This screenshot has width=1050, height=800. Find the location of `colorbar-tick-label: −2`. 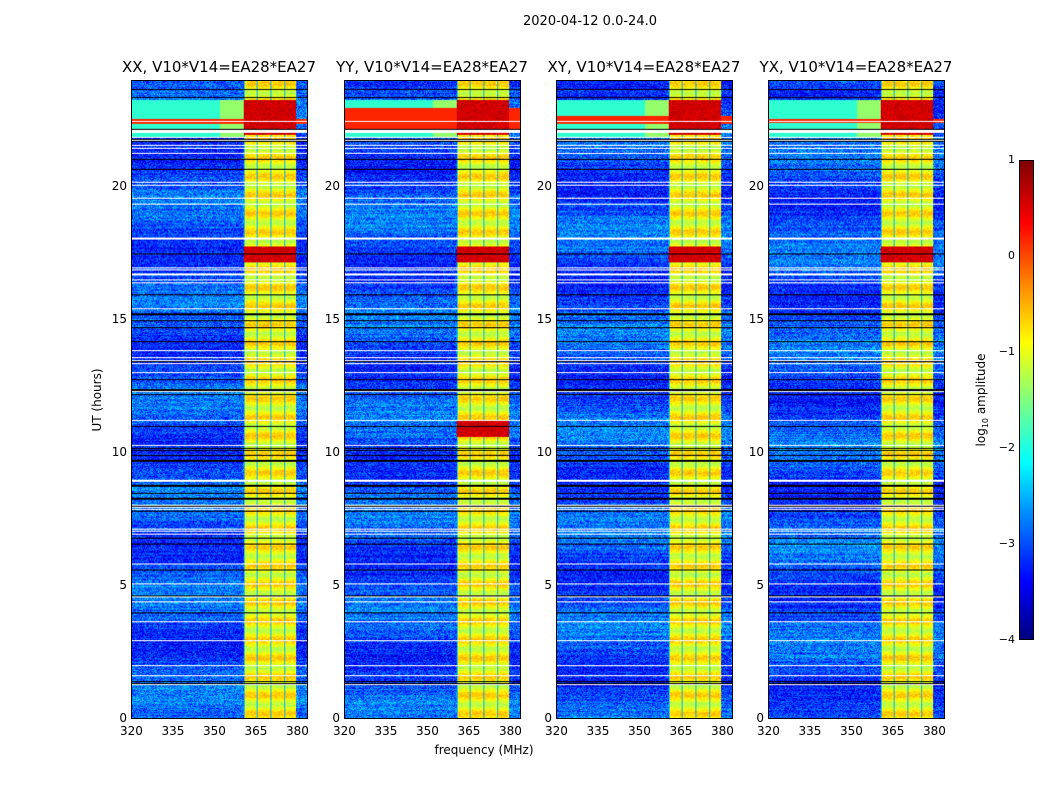

colorbar-tick-label: −2 is located at coordinates (1006, 447).